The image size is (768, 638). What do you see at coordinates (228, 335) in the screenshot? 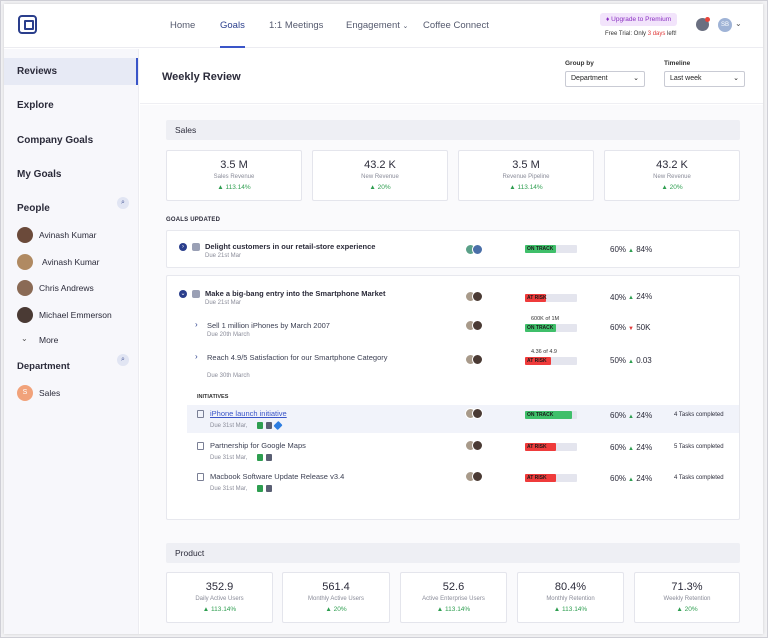
I see `subgoal-due: Due 20th March` at bounding box center [228, 335].